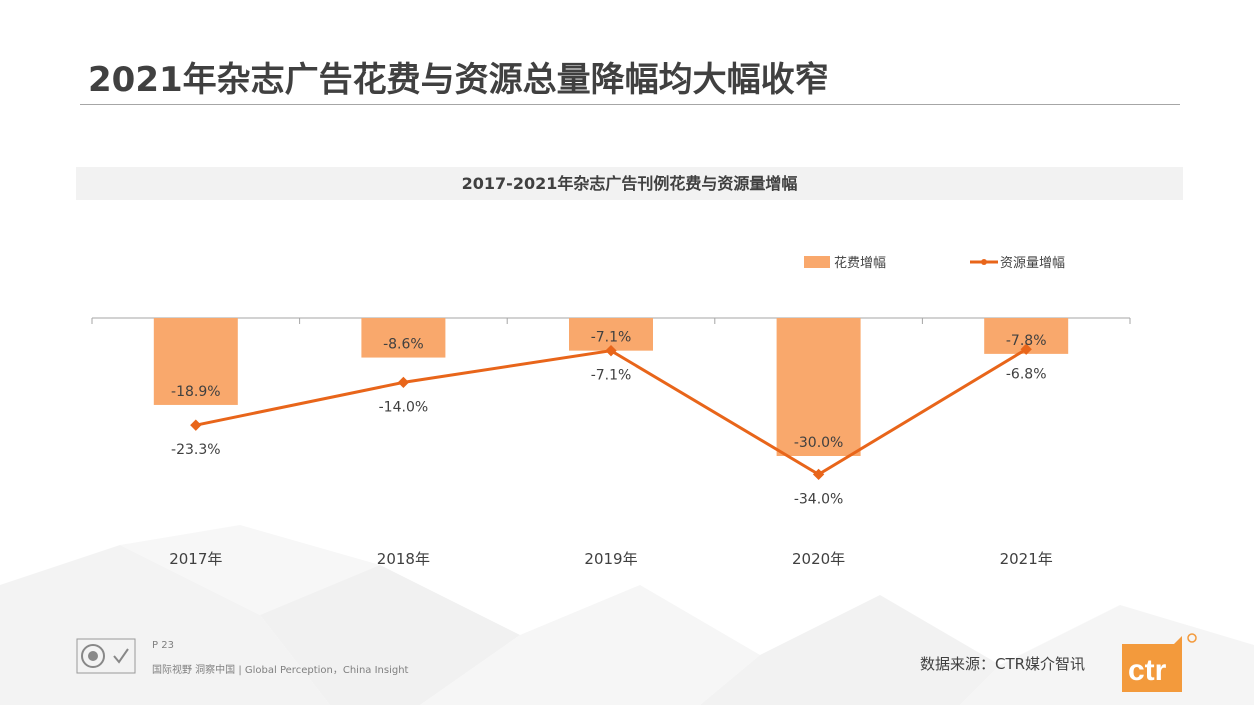 The height and width of the screenshot is (705, 1254). I want to click on page-title: 2021年杂志广告花费与资源总量降幅均大幅收窄, so click(458, 80).